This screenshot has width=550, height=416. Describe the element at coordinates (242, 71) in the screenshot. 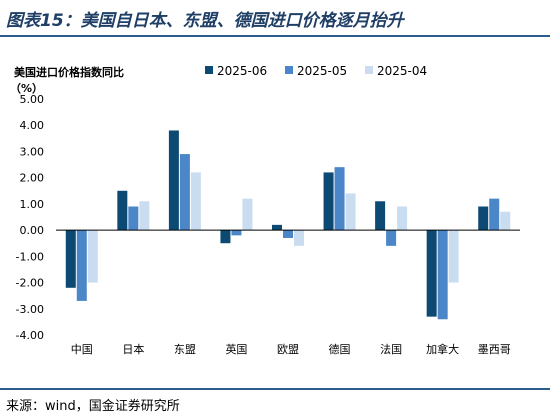

I see `legend-label: 2025-06` at that location.